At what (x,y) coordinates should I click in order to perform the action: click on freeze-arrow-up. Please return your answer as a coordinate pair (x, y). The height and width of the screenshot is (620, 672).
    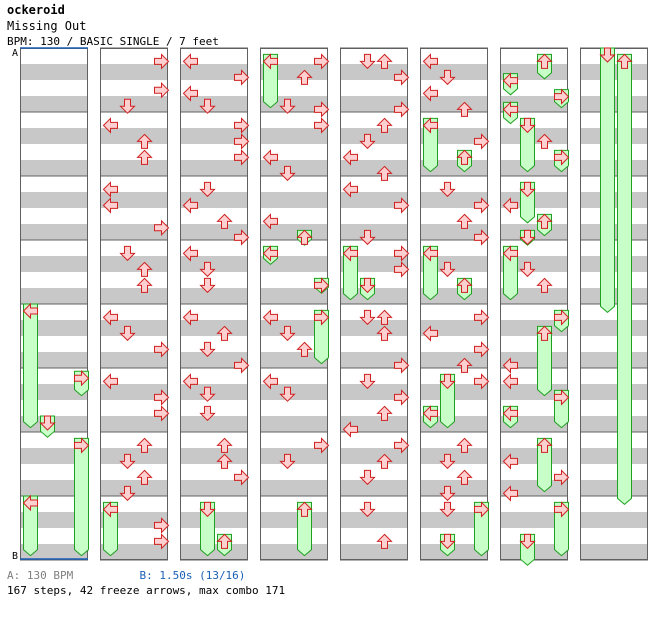
    Looking at the image, I should click on (544, 361).